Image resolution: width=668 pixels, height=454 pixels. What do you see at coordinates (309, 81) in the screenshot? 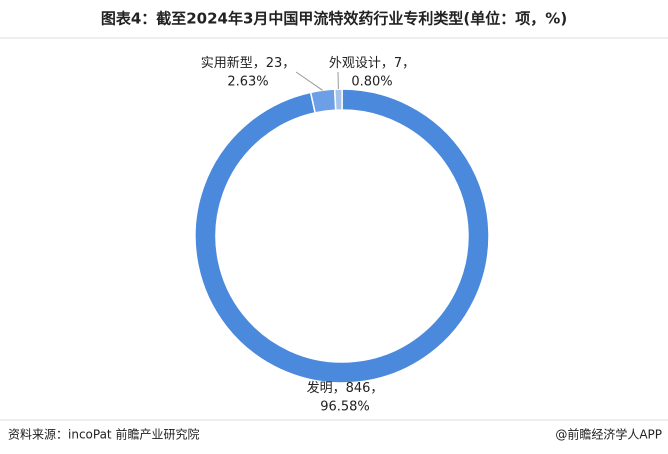
I see `leader-line` at bounding box center [309, 81].